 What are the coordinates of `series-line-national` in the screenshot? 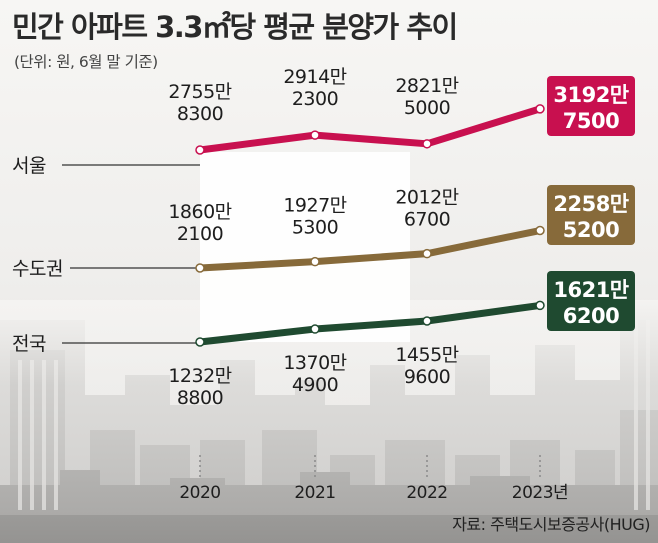 It's located at (370, 323).